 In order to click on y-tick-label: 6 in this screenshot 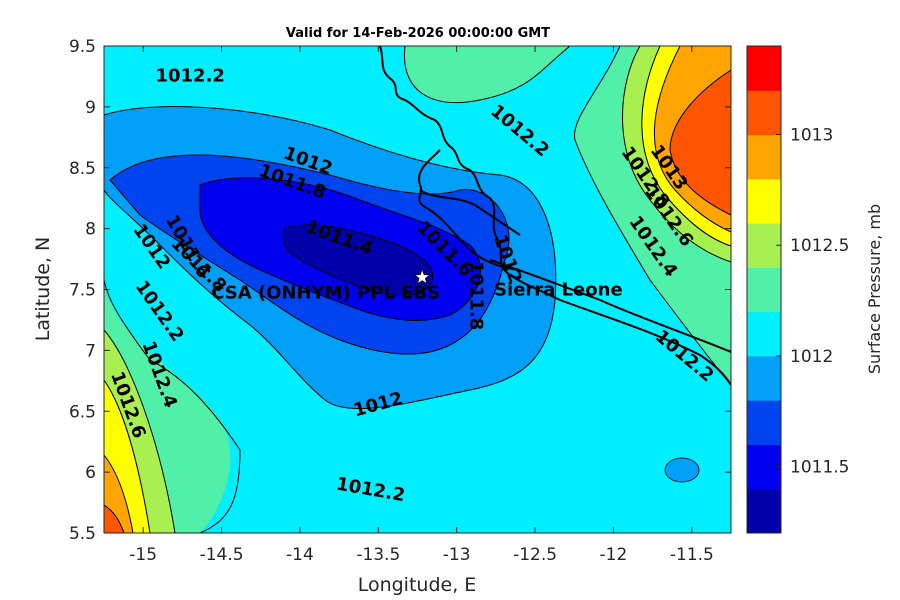, I will do `click(90, 473)`.